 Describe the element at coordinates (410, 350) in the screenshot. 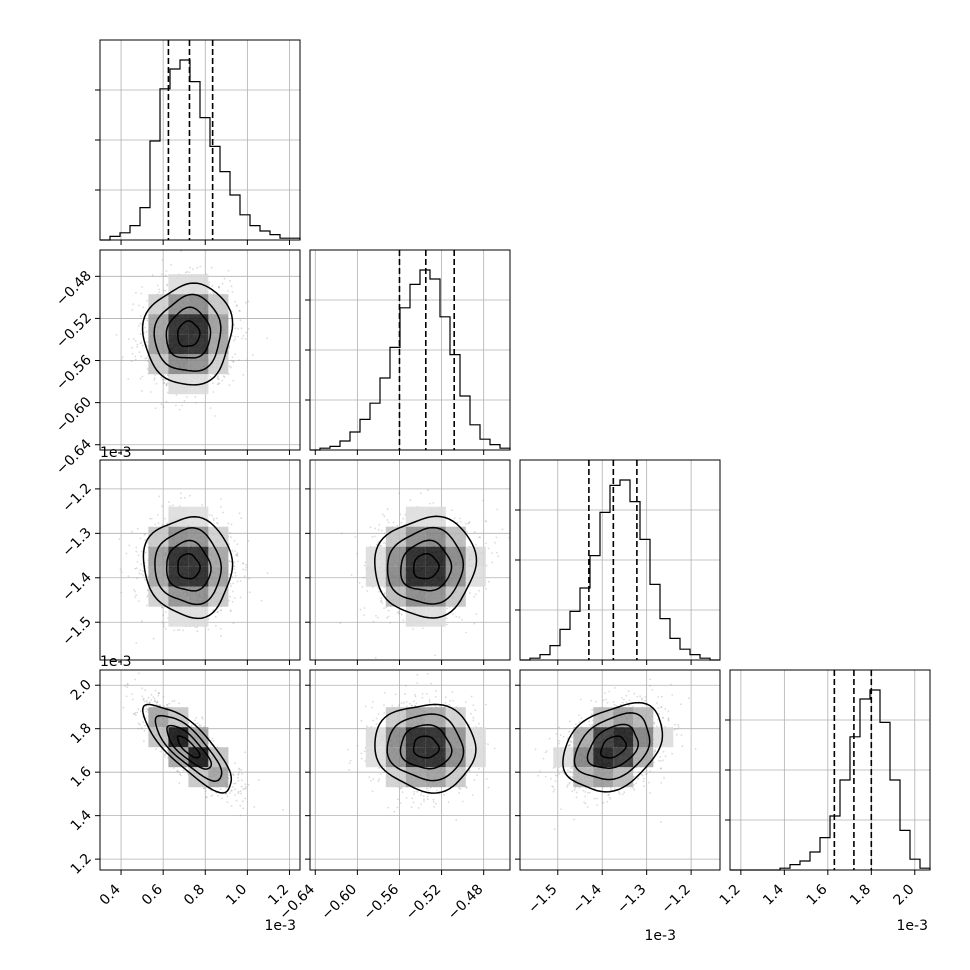

I see `panel-frame` at that location.